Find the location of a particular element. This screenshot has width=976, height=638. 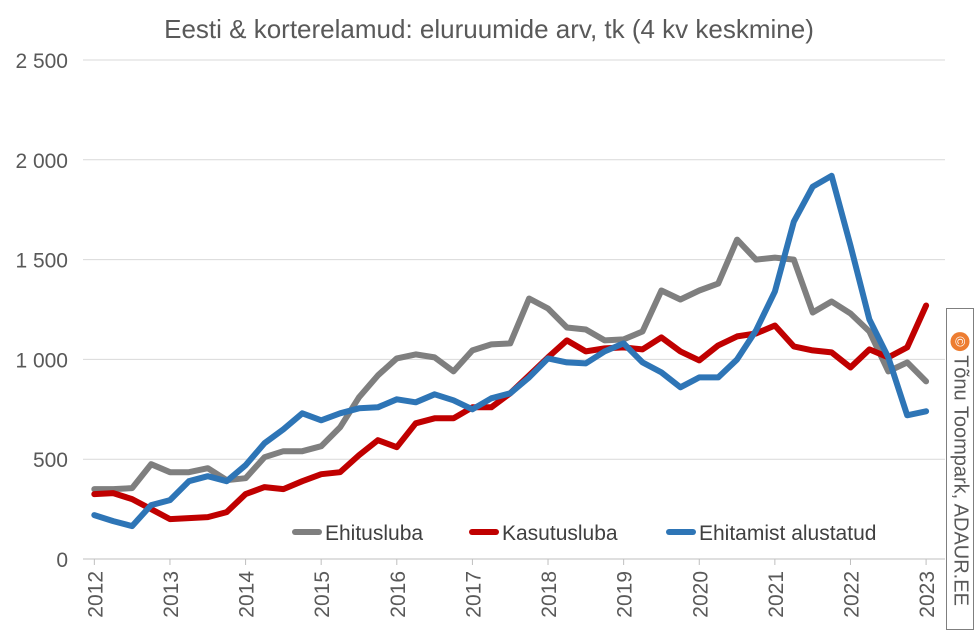

legend: Ehitusluba Kasutusluba Ehitamist alustatud is located at coordinates (584, 533).